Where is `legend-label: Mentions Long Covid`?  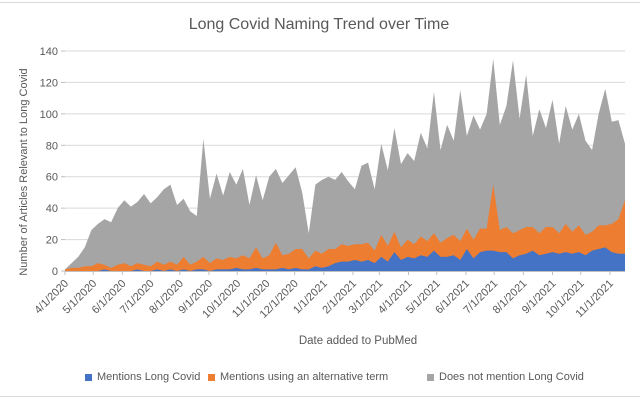 legend-label: Mentions Long Covid is located at coordinates (149, 377).